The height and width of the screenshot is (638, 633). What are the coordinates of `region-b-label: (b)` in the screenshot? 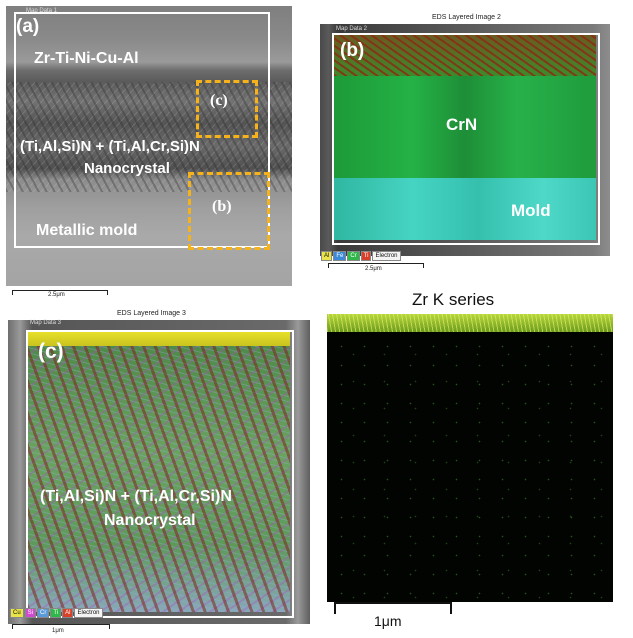 It's located at (222, 206).